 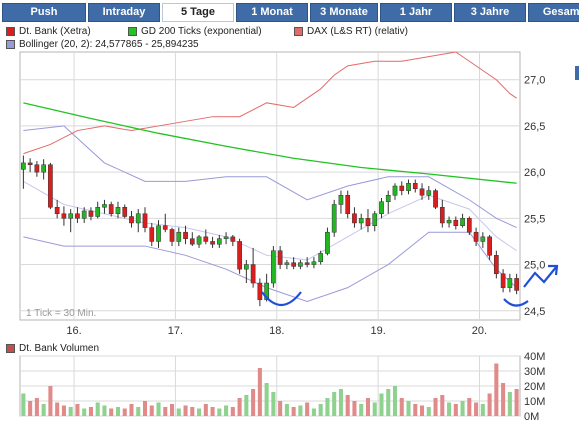 What do you see at coordinates (534, 127) in the screenshot?
I see `y-tick-label: 26,5` at bounding box center [534, 127].